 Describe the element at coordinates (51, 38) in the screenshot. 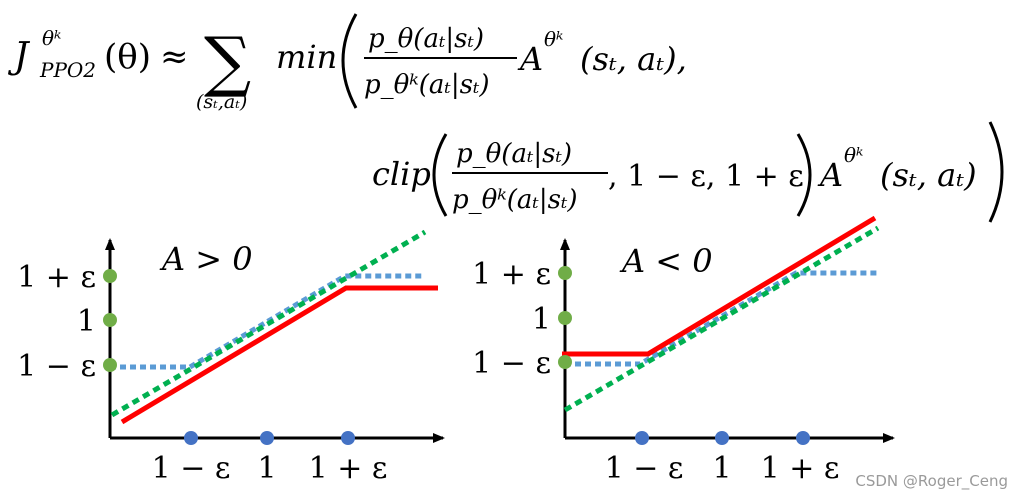

I see `formula-lhs-superscript: θᵏ` at that location.